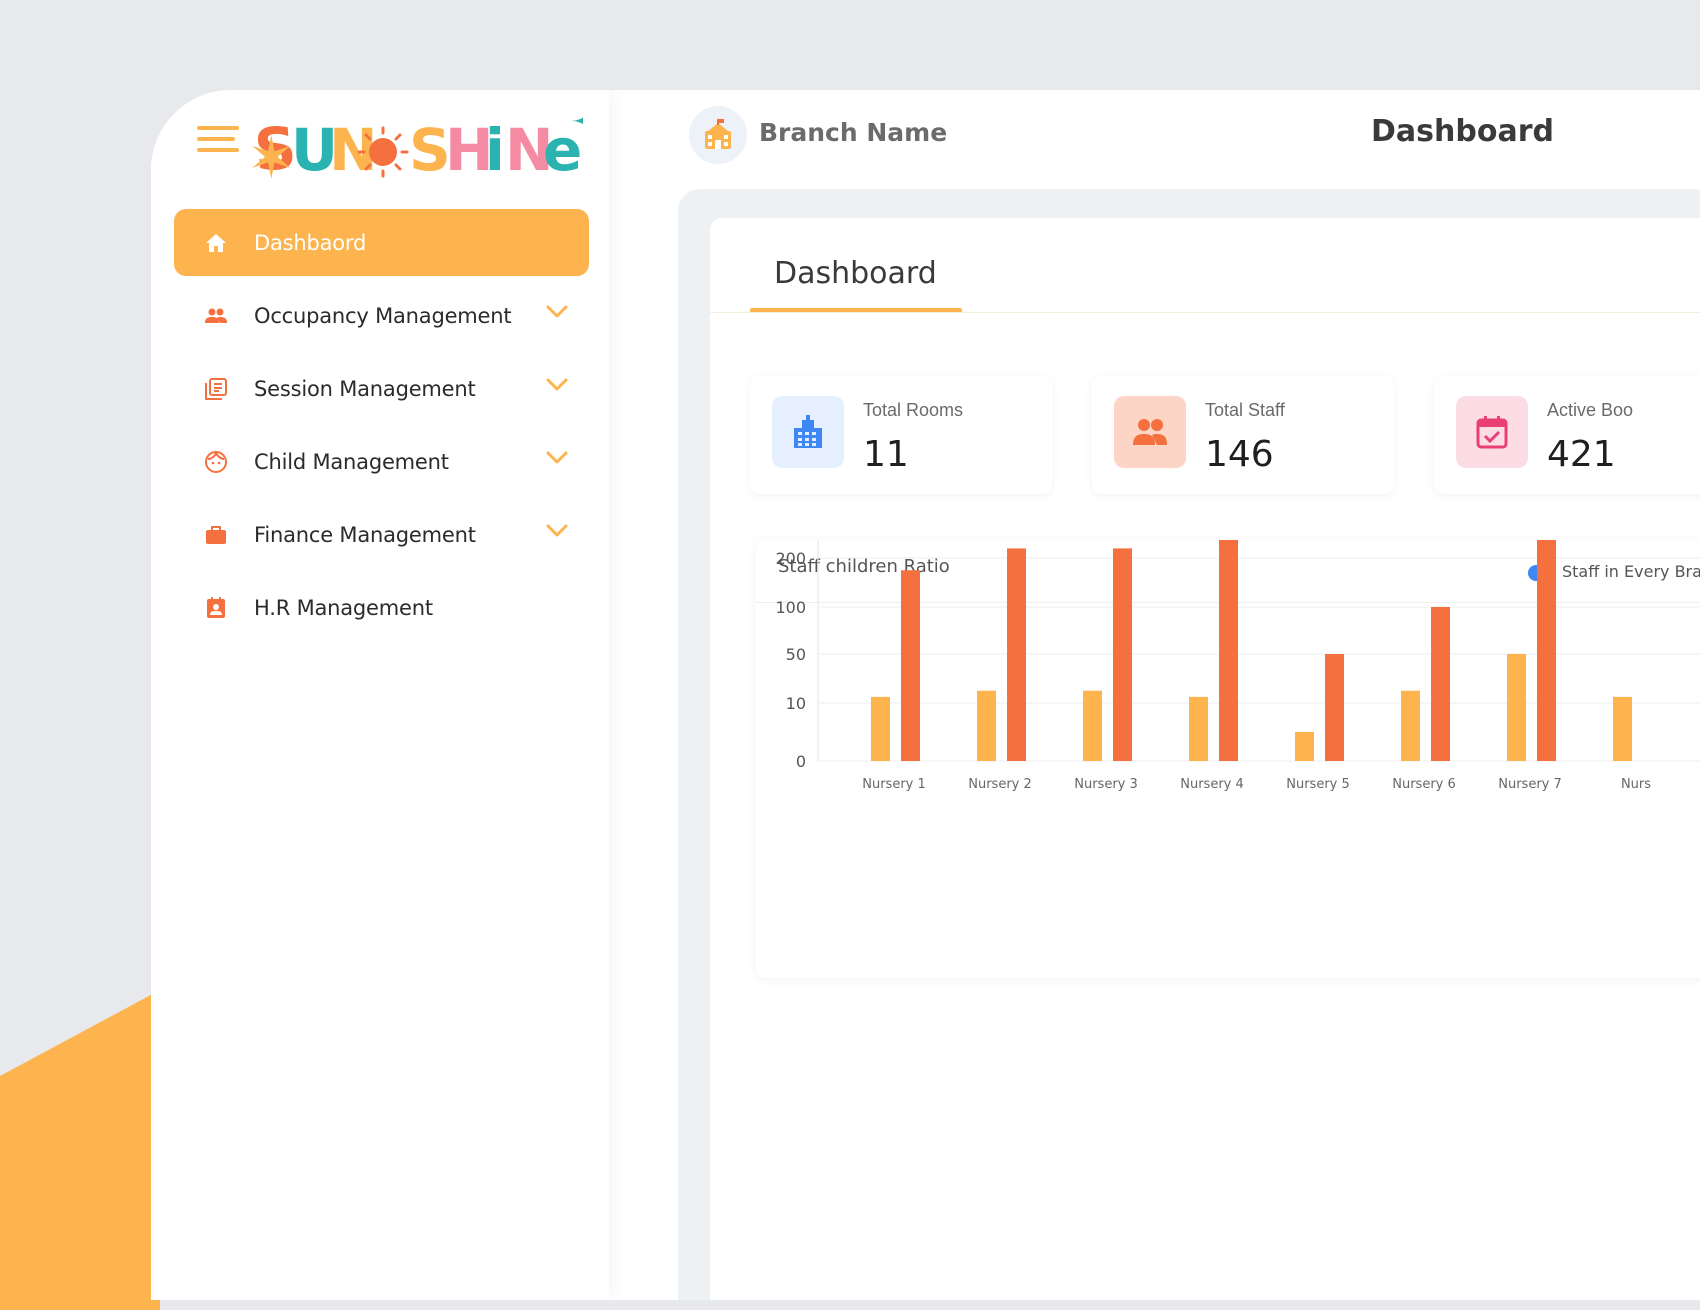 The width and height of the screenshot is (1700, 1310). I want to click on tab-dashboard: Dashboard, so click(855, 273).